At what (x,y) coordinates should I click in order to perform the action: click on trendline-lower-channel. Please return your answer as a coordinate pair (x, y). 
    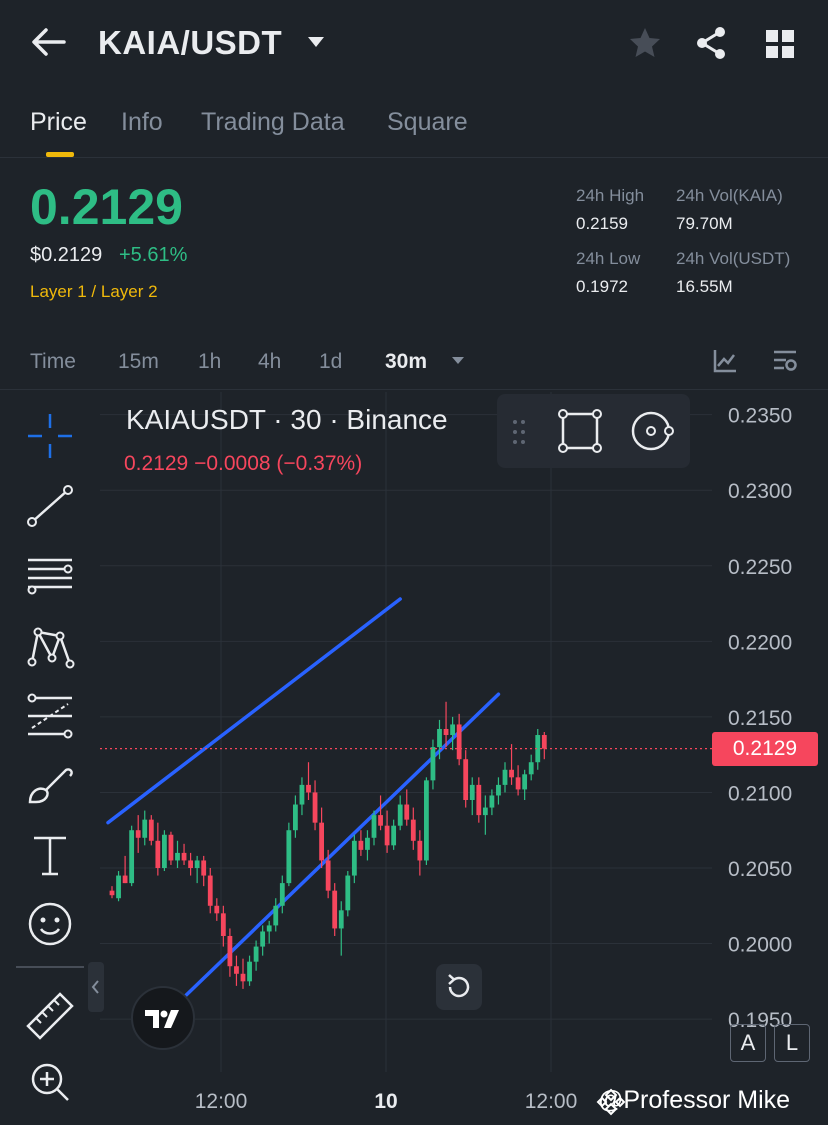
    Looking at the image, I should click on (339, 847).